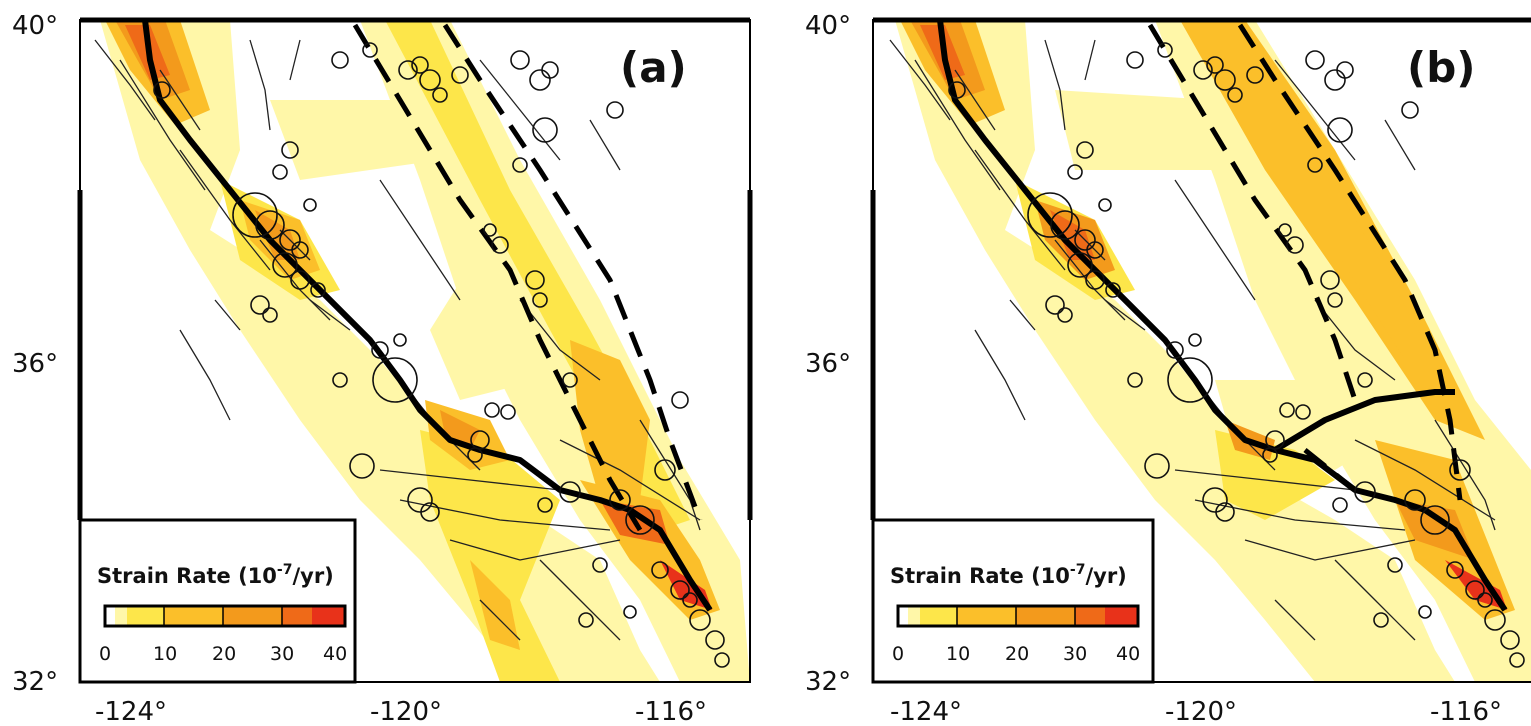  What do you see at coordinates (653, 67) in the screenshot?
I see `panel-label-a: (a)` at bounding box center [653, 67].